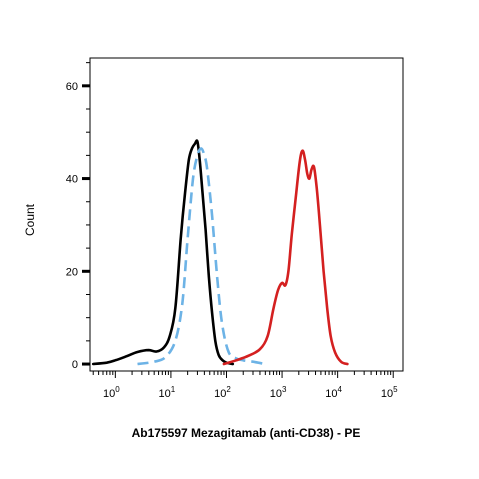  What do you see at coordinates (30, 219) in the screenshot?
I see `y-axis-title: Count` at bounding box center [30, 219].